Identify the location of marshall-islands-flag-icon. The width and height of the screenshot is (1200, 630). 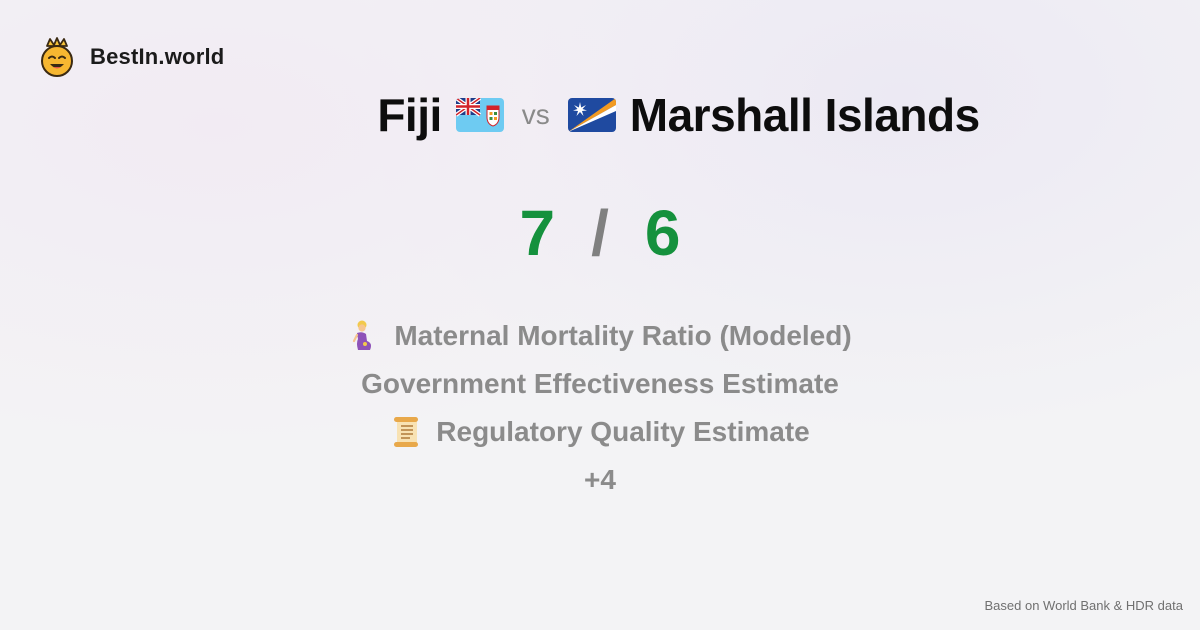
(591, 115).